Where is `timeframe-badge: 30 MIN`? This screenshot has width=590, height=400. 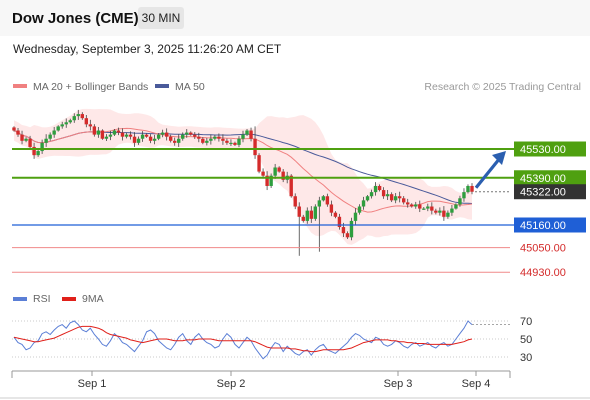 timeframe-badge: 30 MIN is located at coordinates (161, 18).